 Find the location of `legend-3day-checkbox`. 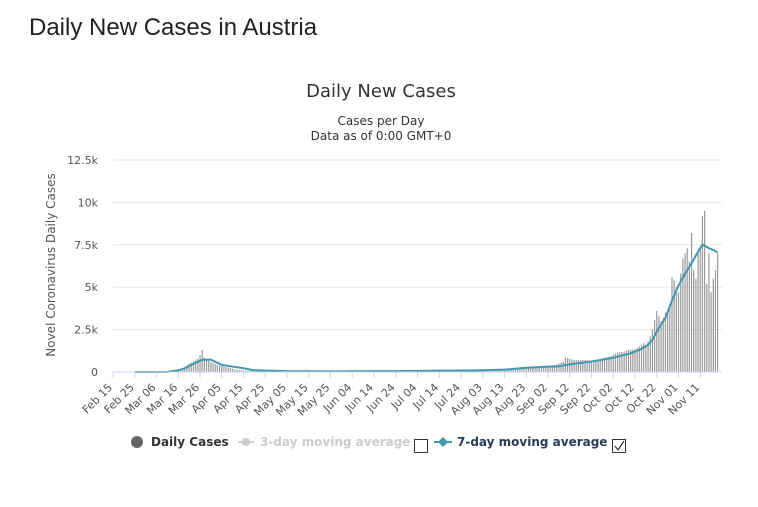

legend-3day-checkbox is located at coordinates (421, 446).